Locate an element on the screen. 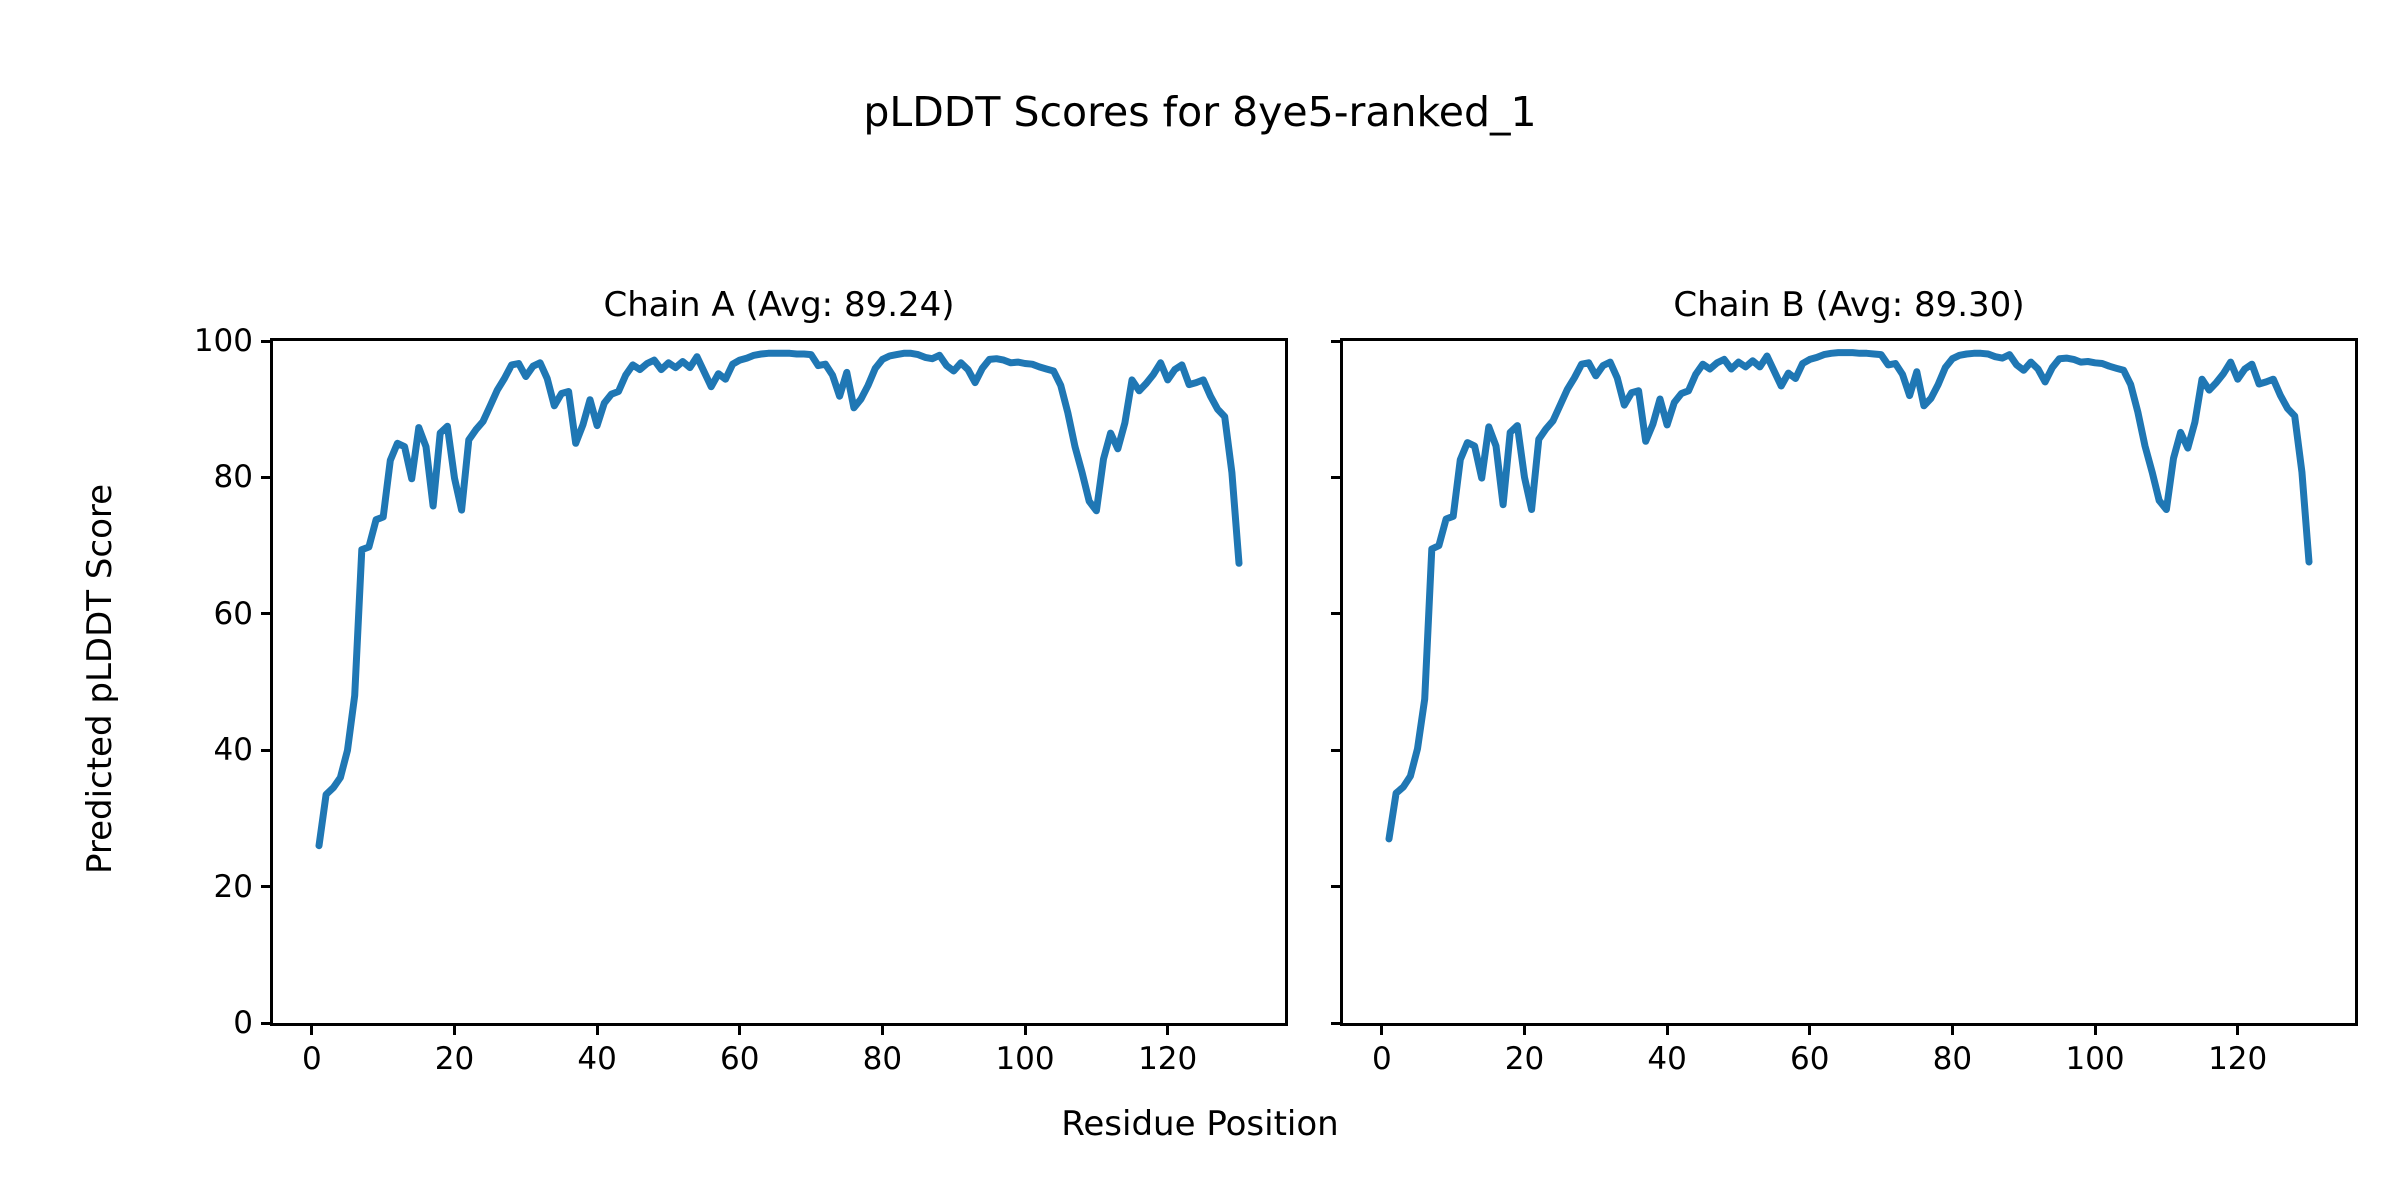 The height and width of the screenshot is (1200, 2400). figure-title: pLDDT Scores for 8ye5-ranked_1 is located at coordinates (1200, 112).